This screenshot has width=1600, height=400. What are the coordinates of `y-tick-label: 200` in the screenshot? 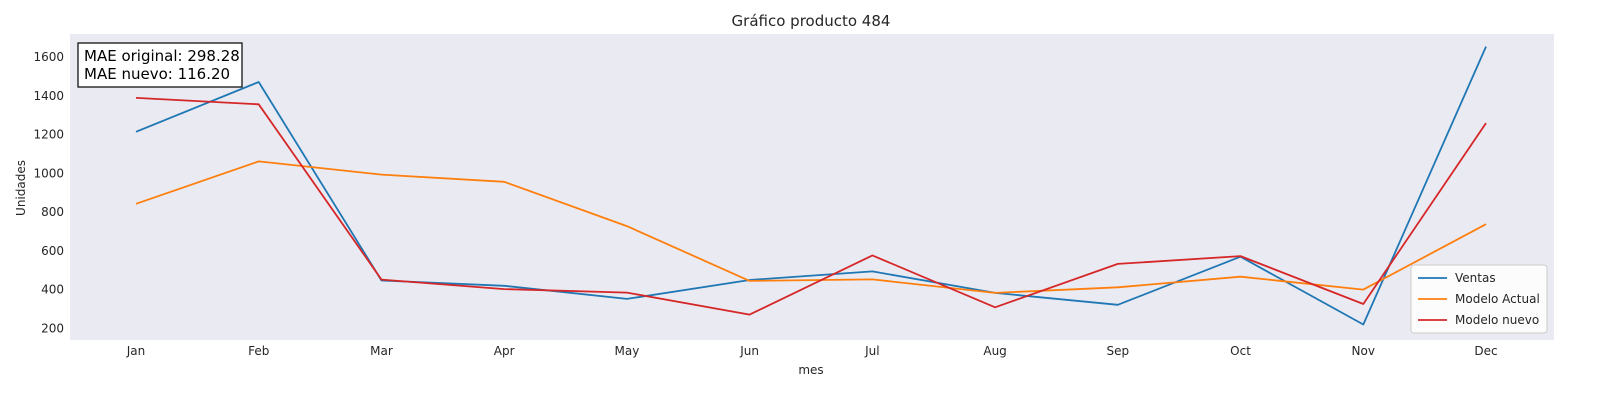 It's located at (52, 328).